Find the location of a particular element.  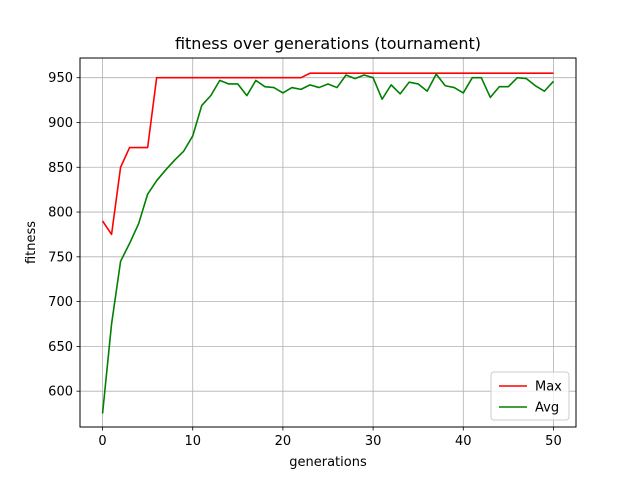

x-tick-label: 50 is located at coordinates (553, 441).